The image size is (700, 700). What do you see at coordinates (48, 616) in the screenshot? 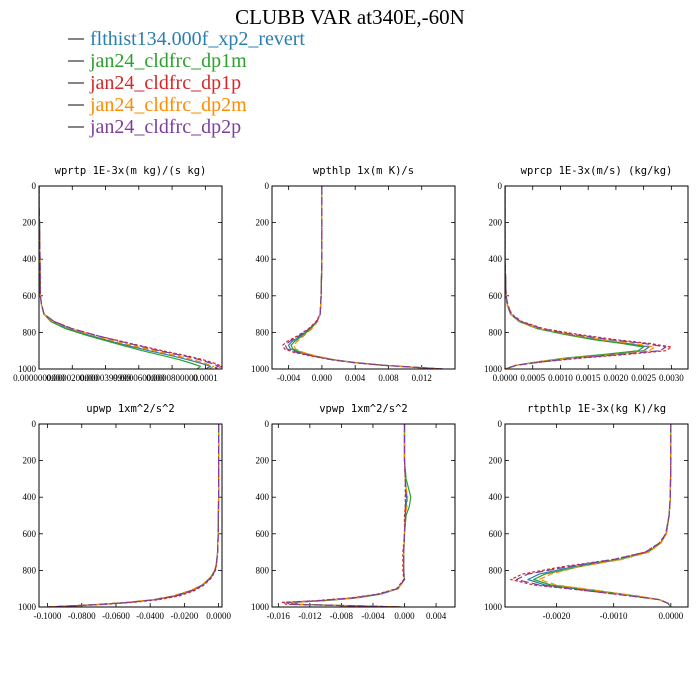
I see `x-tick-label: -0.1000` at bounding box center [48, 616].